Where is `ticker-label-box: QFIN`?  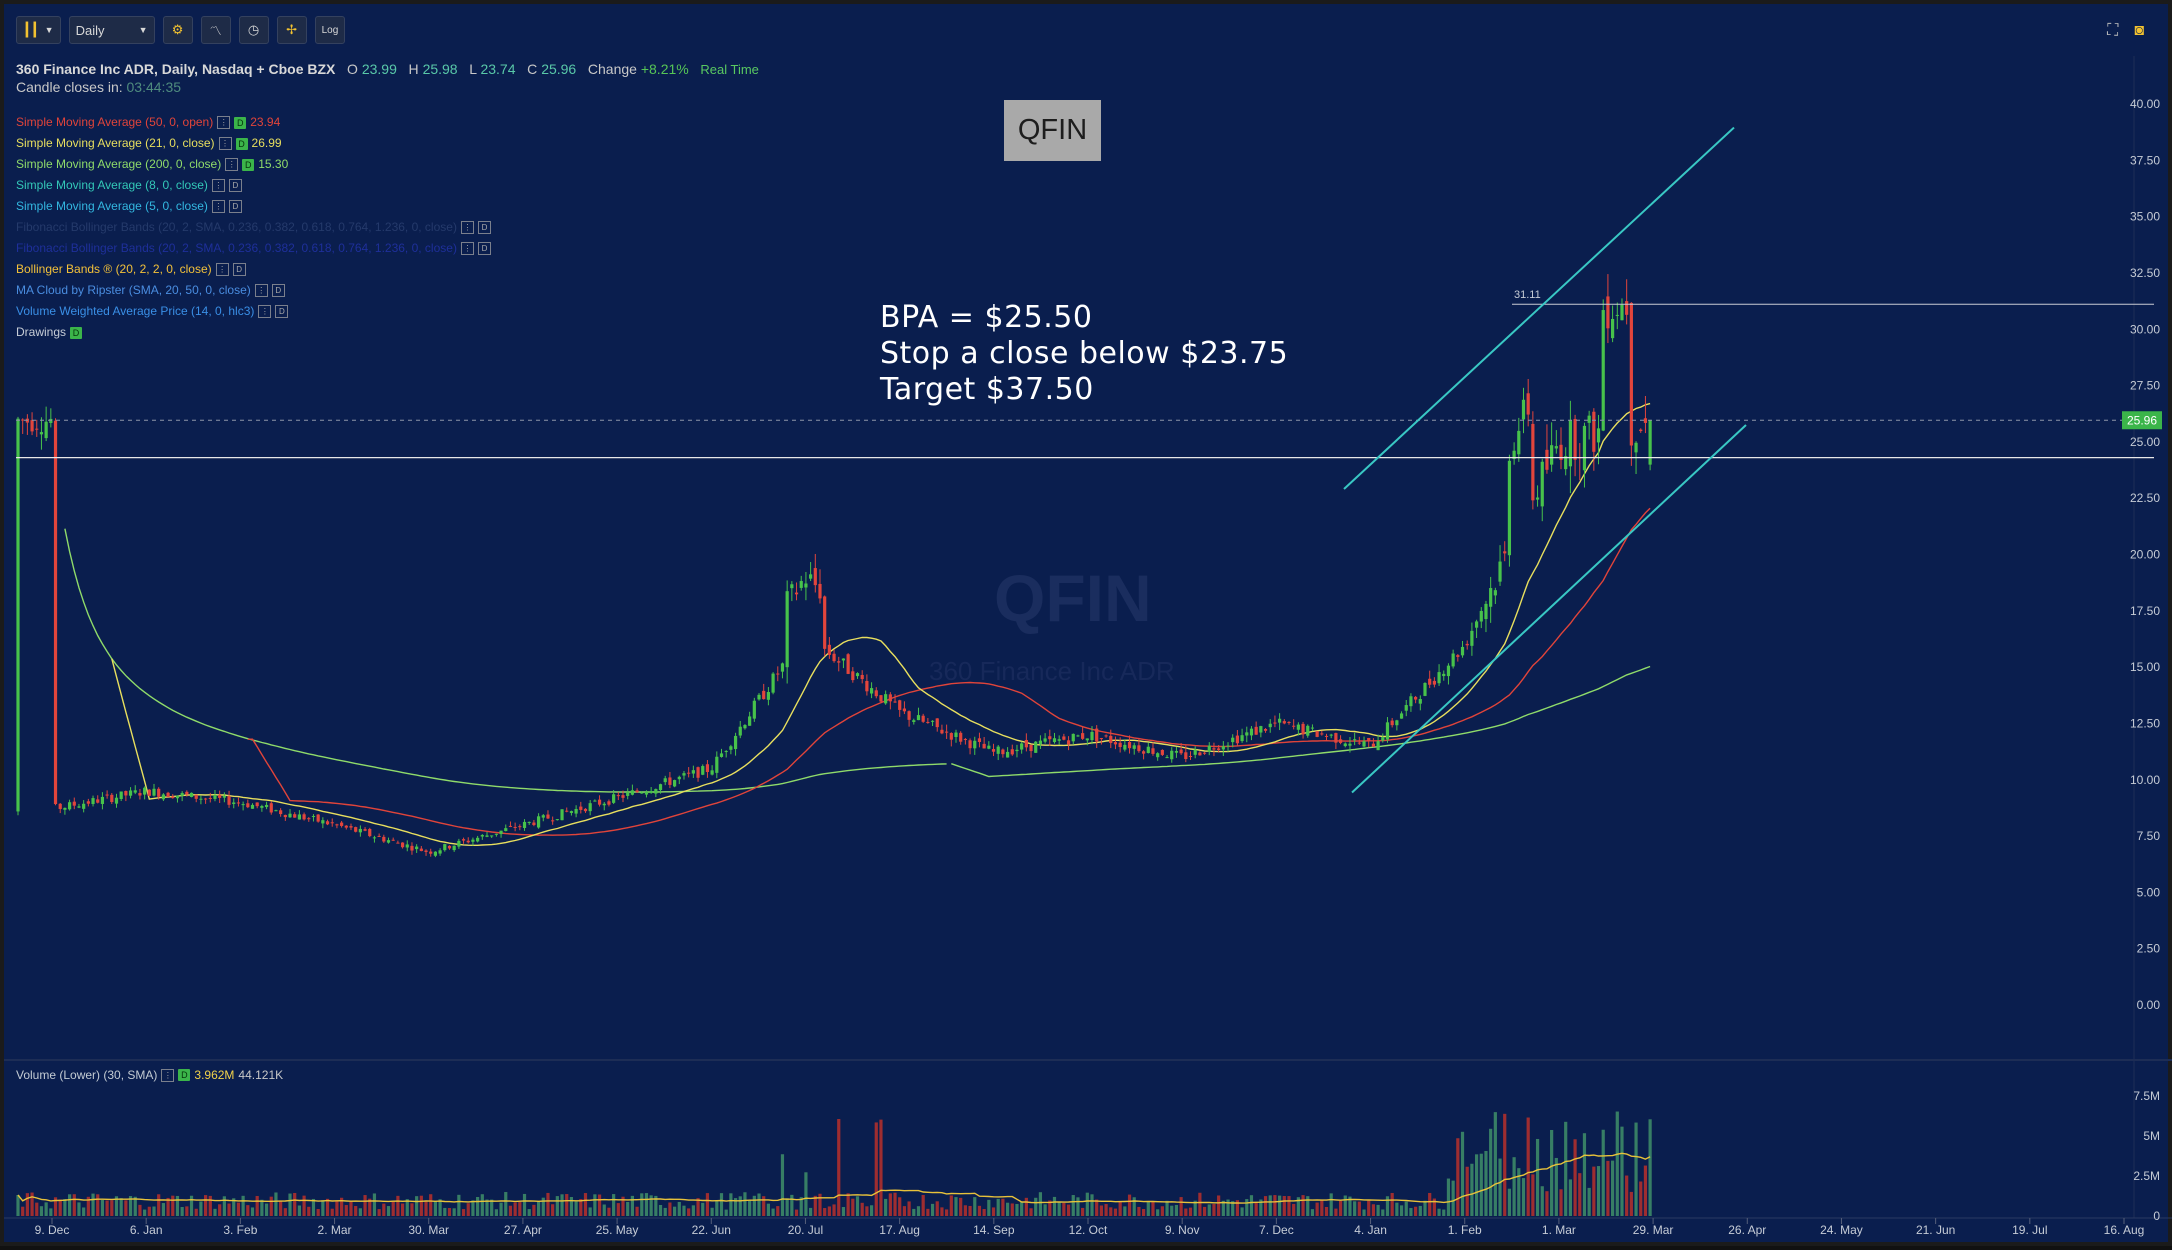 ticker-label-box: QFIN is located at coordinates (1052, 130).